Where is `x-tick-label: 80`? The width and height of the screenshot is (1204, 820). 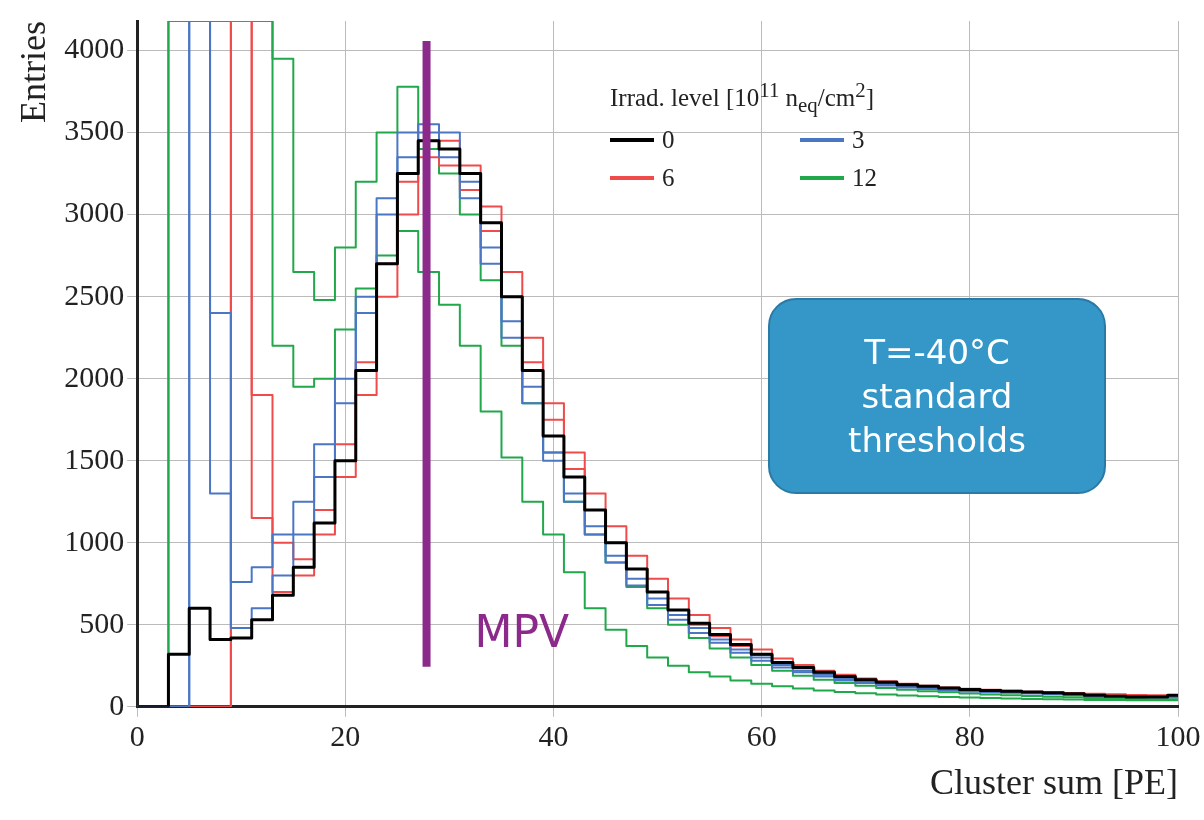
x-tick-label: 80 is located at coordinates (969, 735).